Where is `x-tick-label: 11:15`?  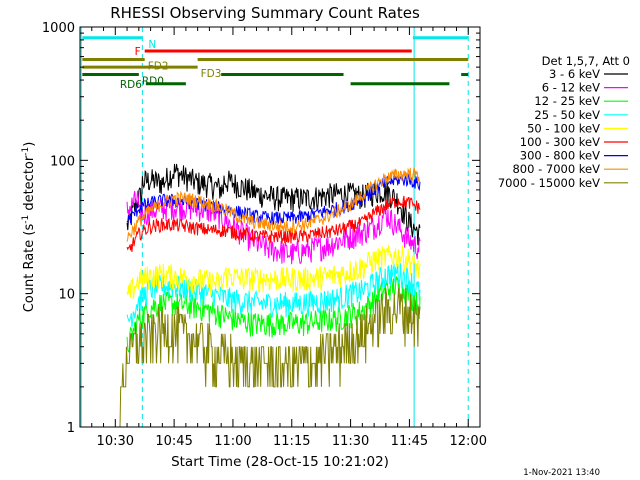 x-tick-label: 11:15 is located at coordinates (291, 441).